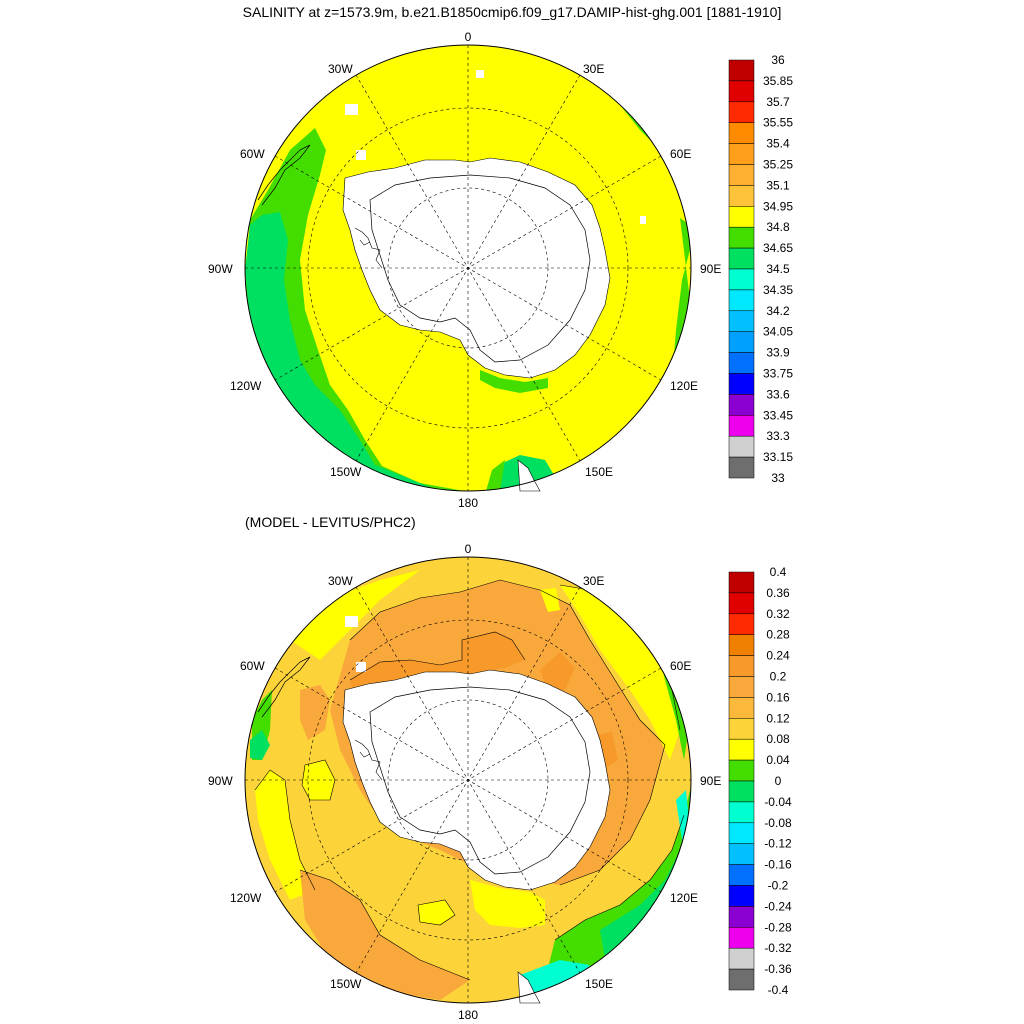  What do you see at coordinates (778, 865) in the screenshot?
I see `colorbar-tick-label: -0.16` at bounding box center [778, 865].